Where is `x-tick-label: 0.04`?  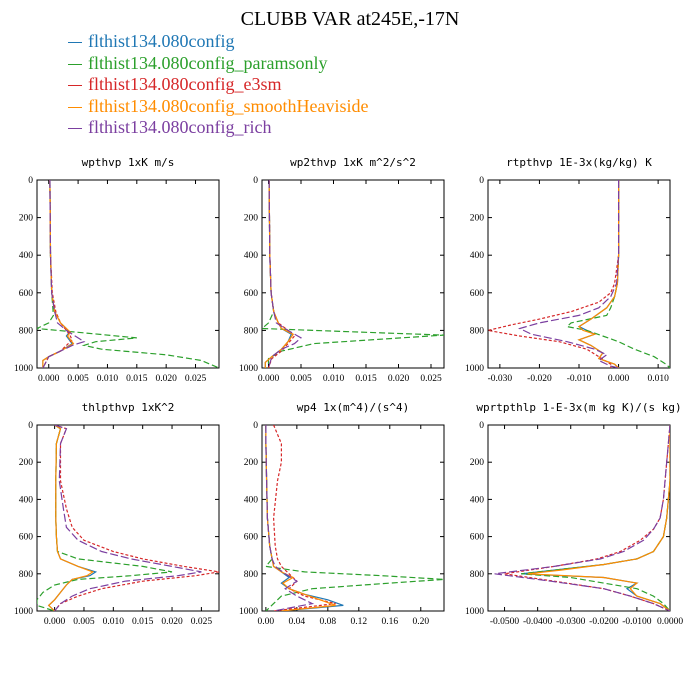
x-tick-label: 0.04 is located at coordinates (297, 622).